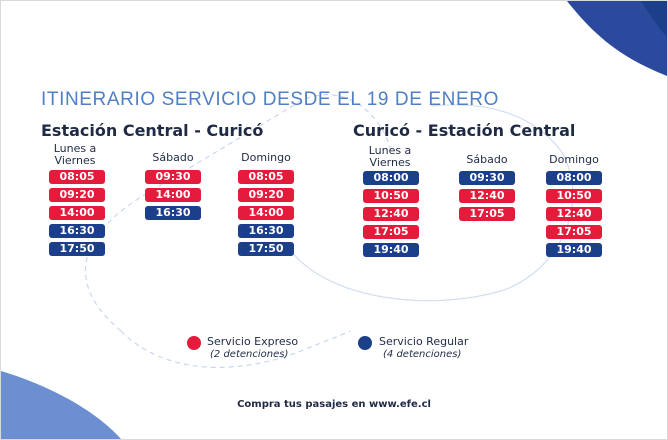 This screenshot has height=440, width=668. I want to click on footer-purchase-note: Compra tus pasajes en www.efe.cl, so click(334, 404).